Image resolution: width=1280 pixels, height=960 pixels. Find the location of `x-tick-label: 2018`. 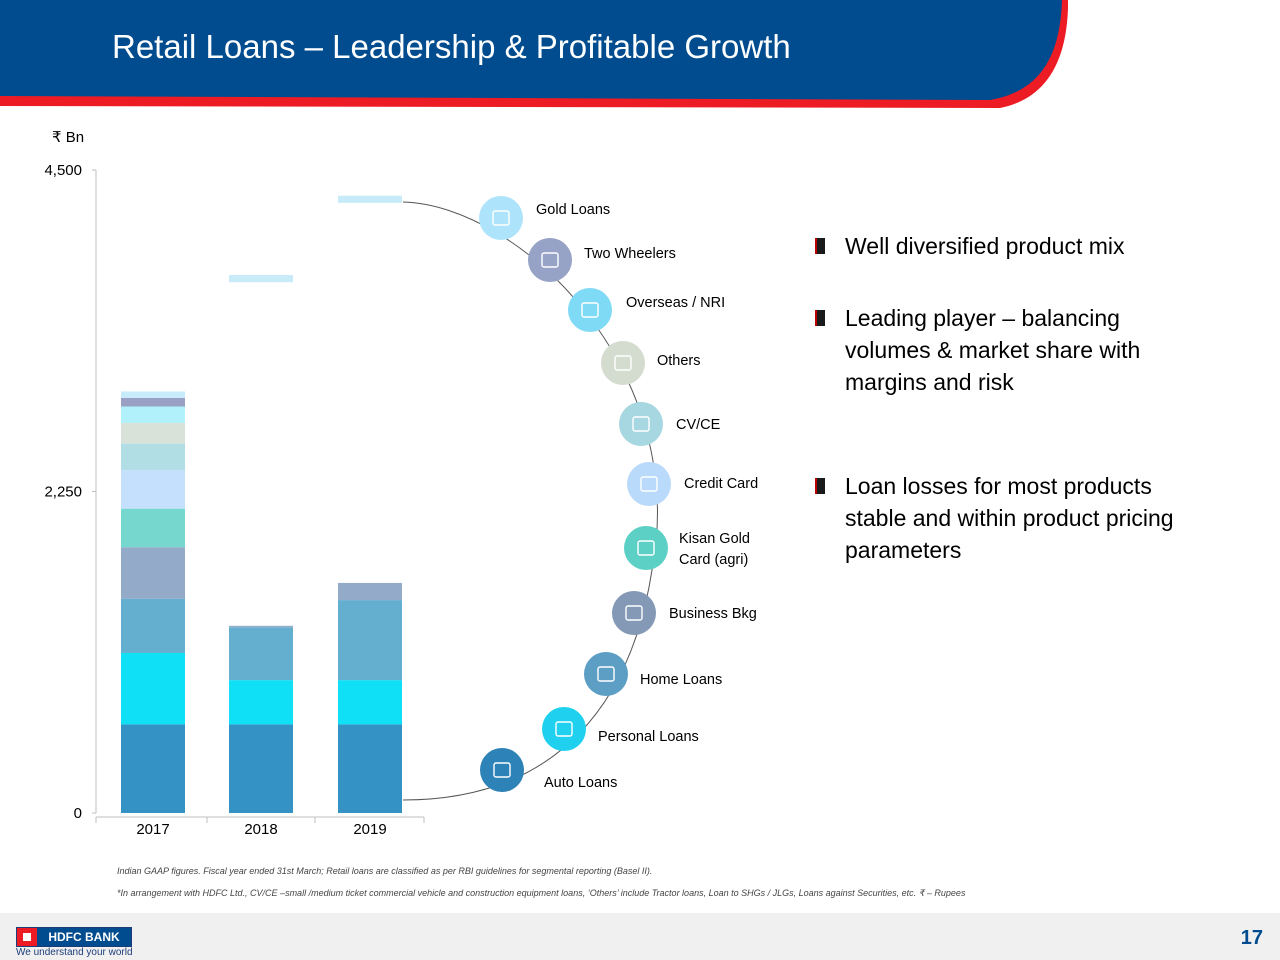

x-tick-label: 2018 is located at coordinates (260, 829).